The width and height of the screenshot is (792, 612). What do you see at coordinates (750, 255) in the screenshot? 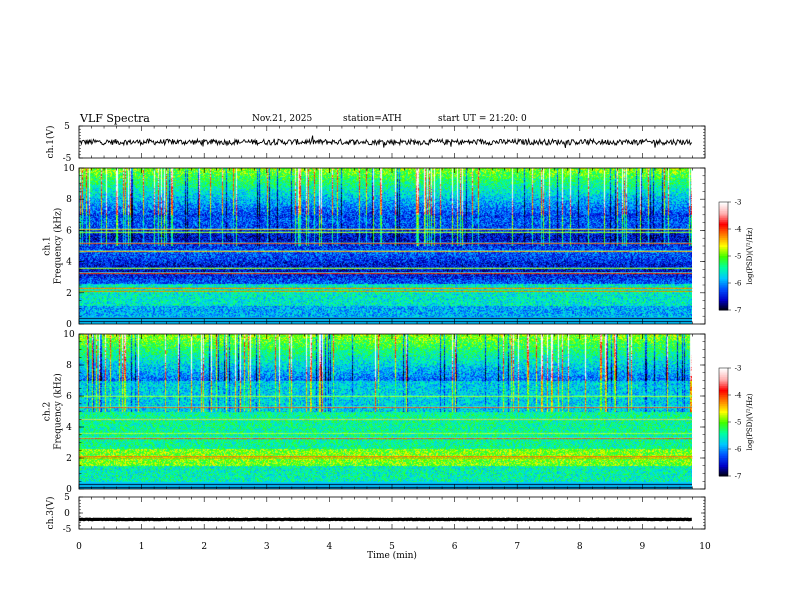
I see `svg-text: log(PSD)(V²/Hz)` at bounding box center [750, 255].